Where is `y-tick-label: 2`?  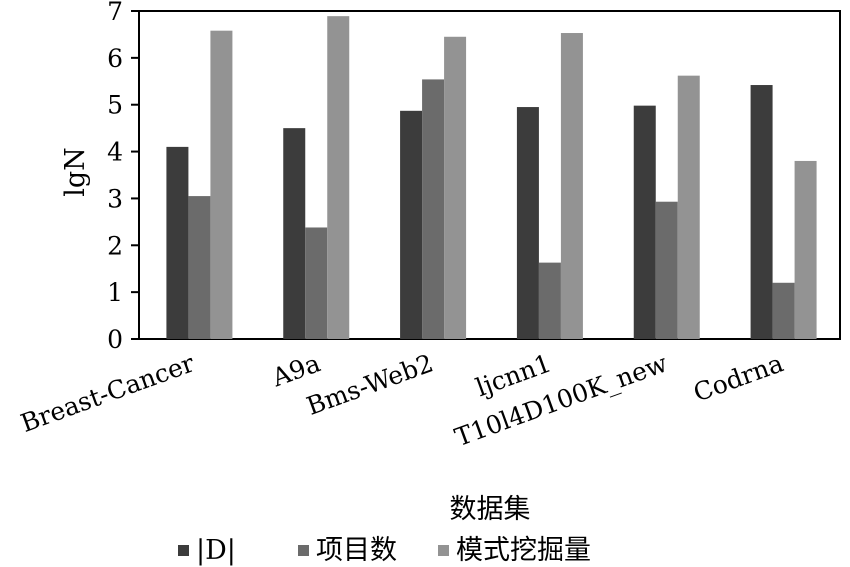 y-tick-label: 2 is located at coordinates (115, 245).